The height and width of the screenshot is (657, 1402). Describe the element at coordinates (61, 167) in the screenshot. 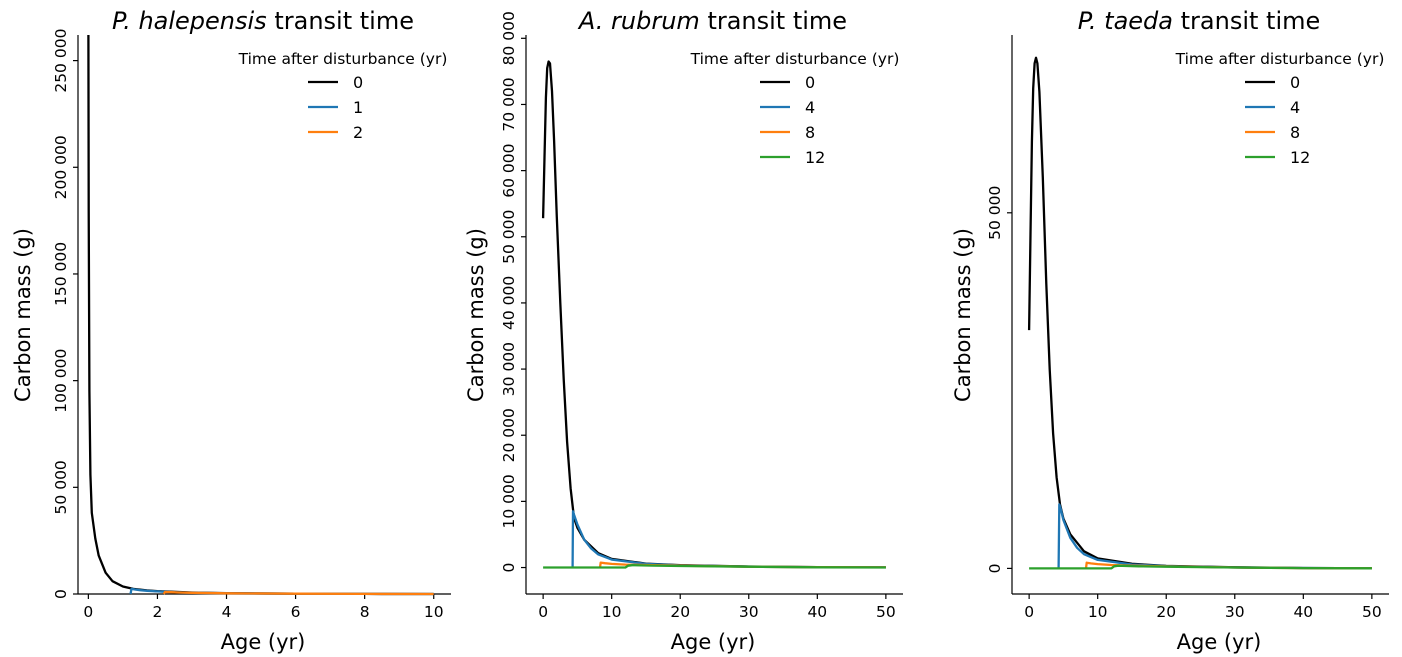

I see `y-tick-label: 200 000` at that location.